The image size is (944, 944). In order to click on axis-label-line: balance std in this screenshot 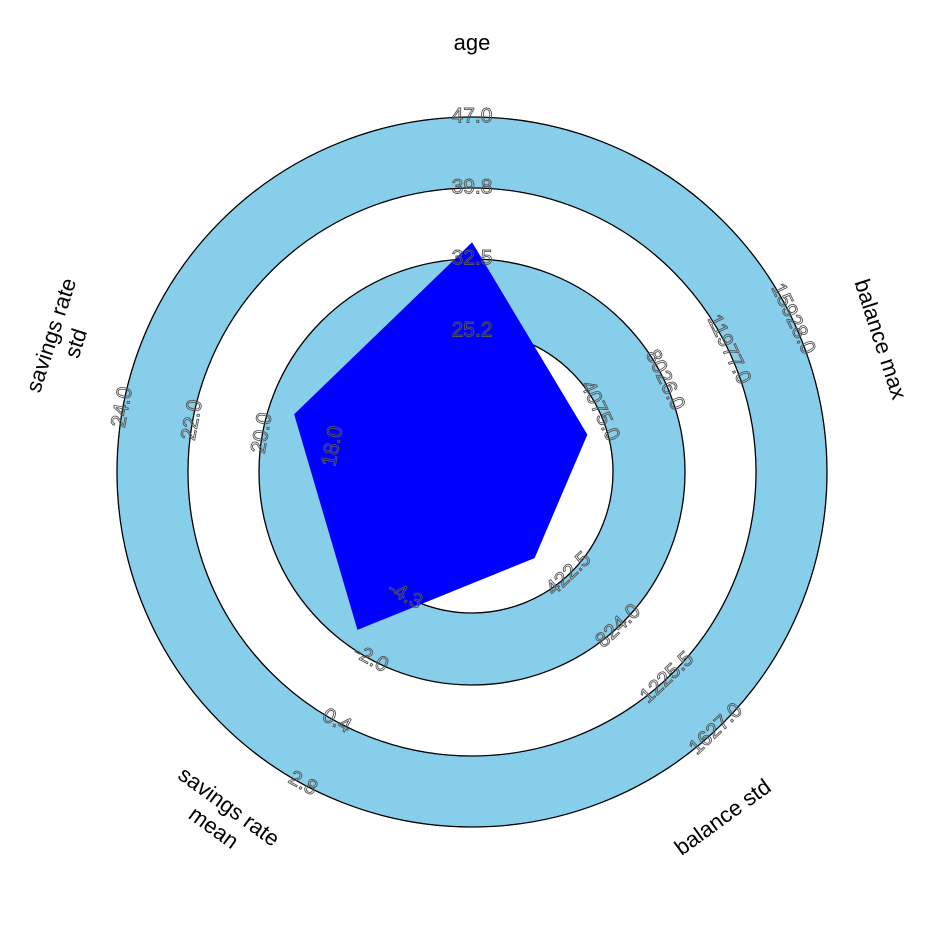, I will do `click(723, 817)`.